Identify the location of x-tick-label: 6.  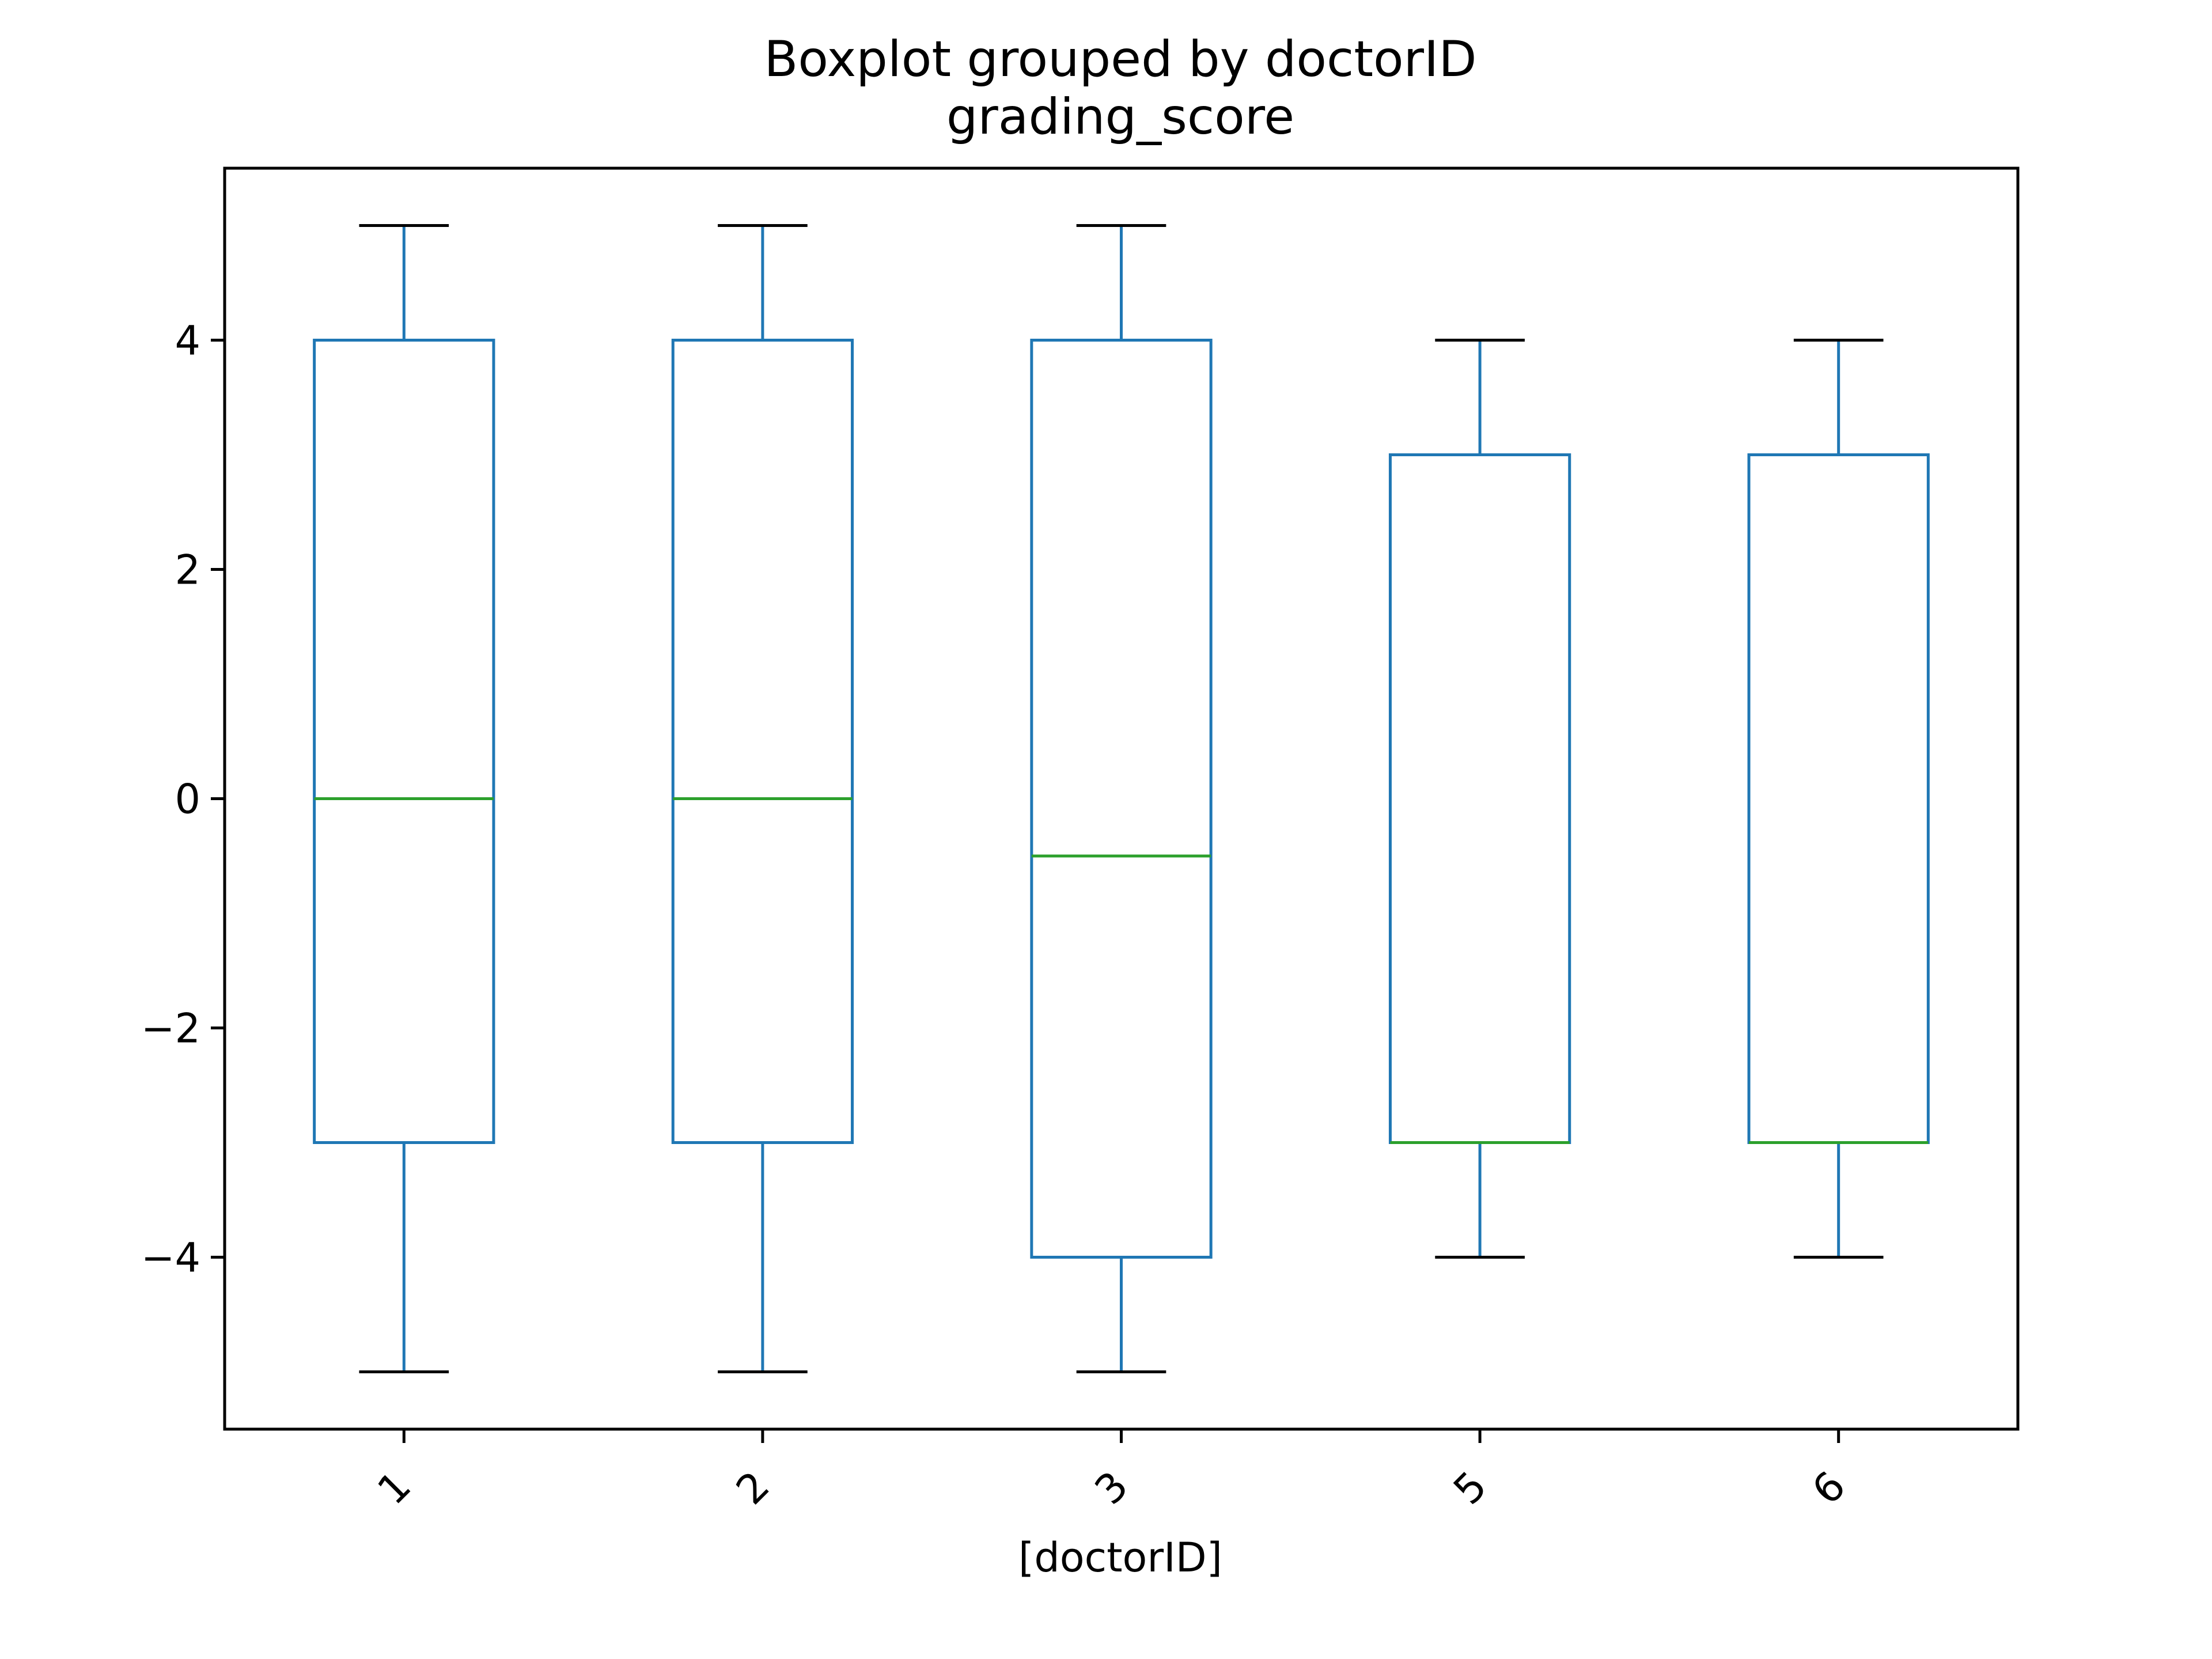
(1828, 1487).